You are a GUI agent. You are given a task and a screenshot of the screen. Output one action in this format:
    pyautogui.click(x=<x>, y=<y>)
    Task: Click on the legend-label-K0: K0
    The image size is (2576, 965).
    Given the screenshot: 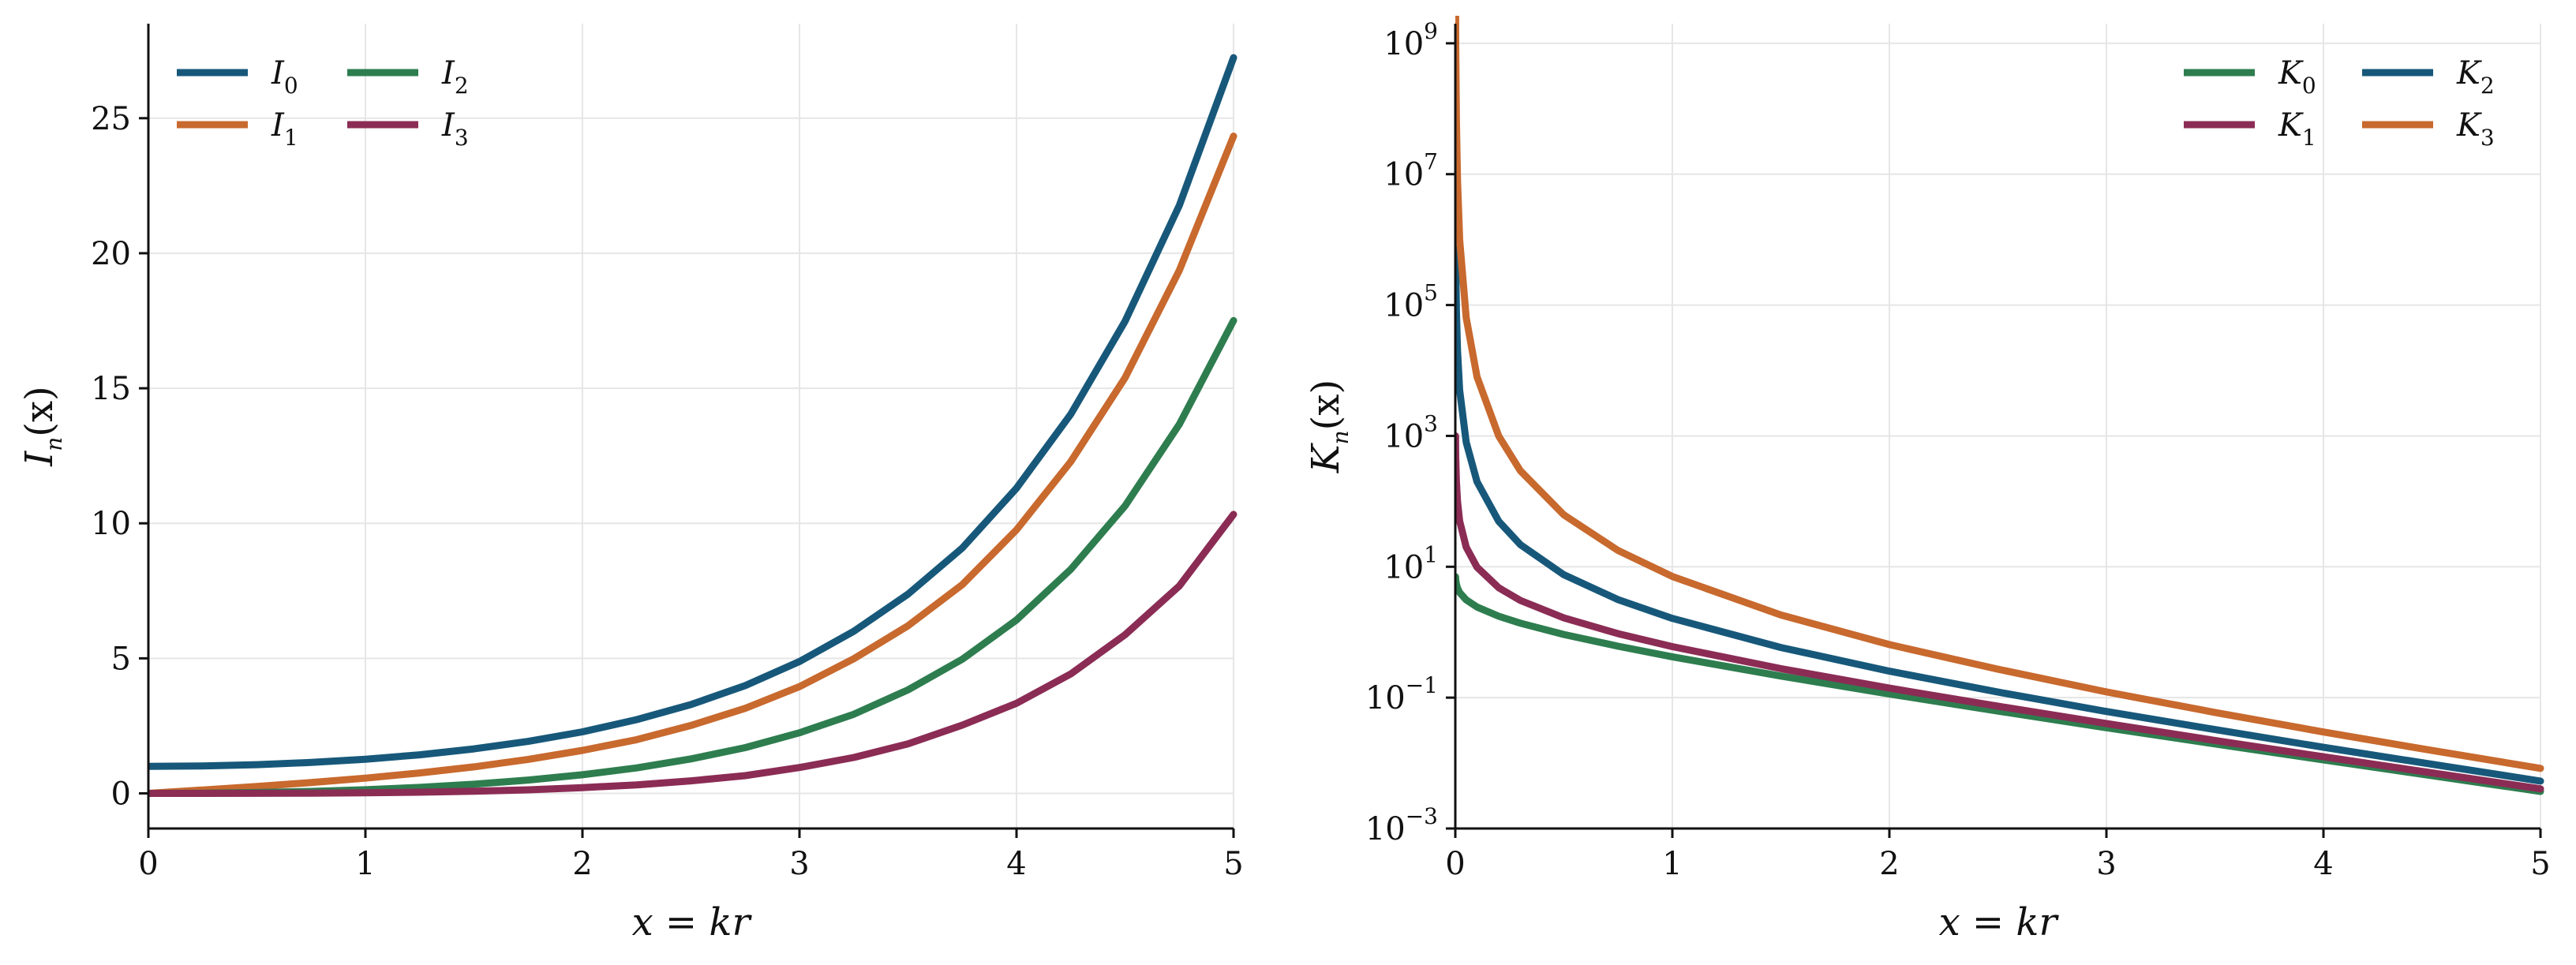 What is the action you would take?
    pyautogui.click(x=2297, y=77)
    